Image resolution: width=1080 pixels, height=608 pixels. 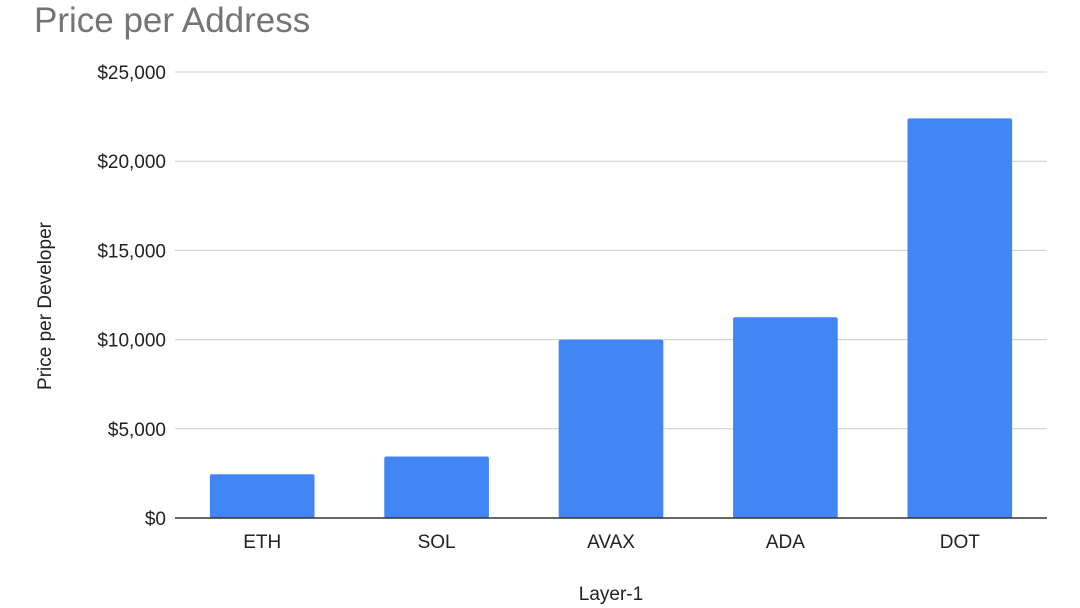 What do you see at coordinates (262, 496) in the screenshot?
I see `bar-eth` at bounding box center [262, 496].